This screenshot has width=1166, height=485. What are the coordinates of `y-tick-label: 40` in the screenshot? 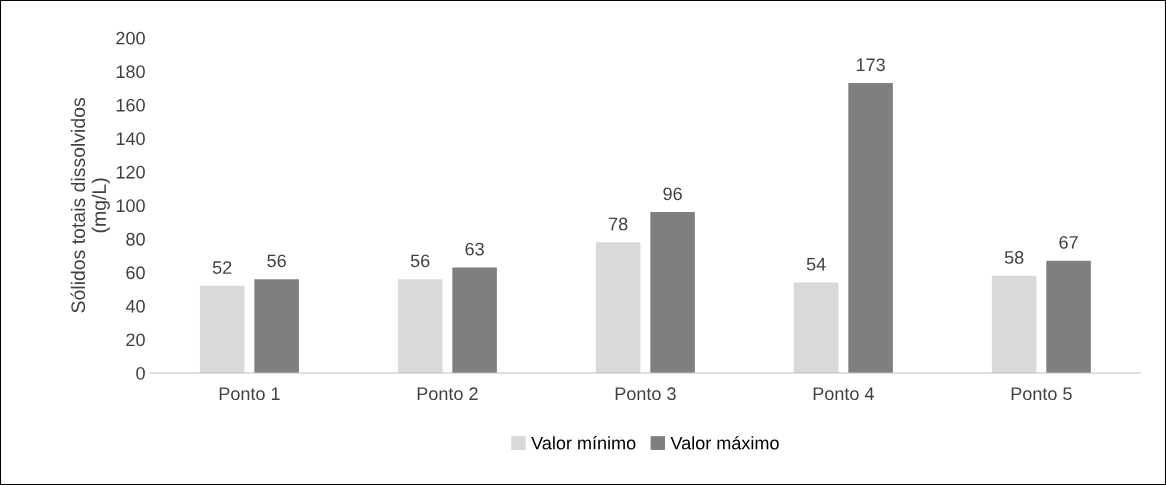 It's located at (135, 306).